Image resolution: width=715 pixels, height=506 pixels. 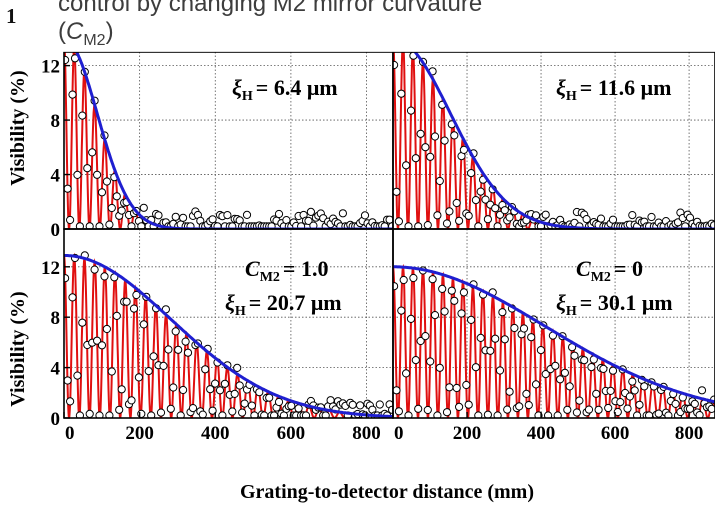 I want to click on x-tick-label: 200, so click(x=467, y=433).